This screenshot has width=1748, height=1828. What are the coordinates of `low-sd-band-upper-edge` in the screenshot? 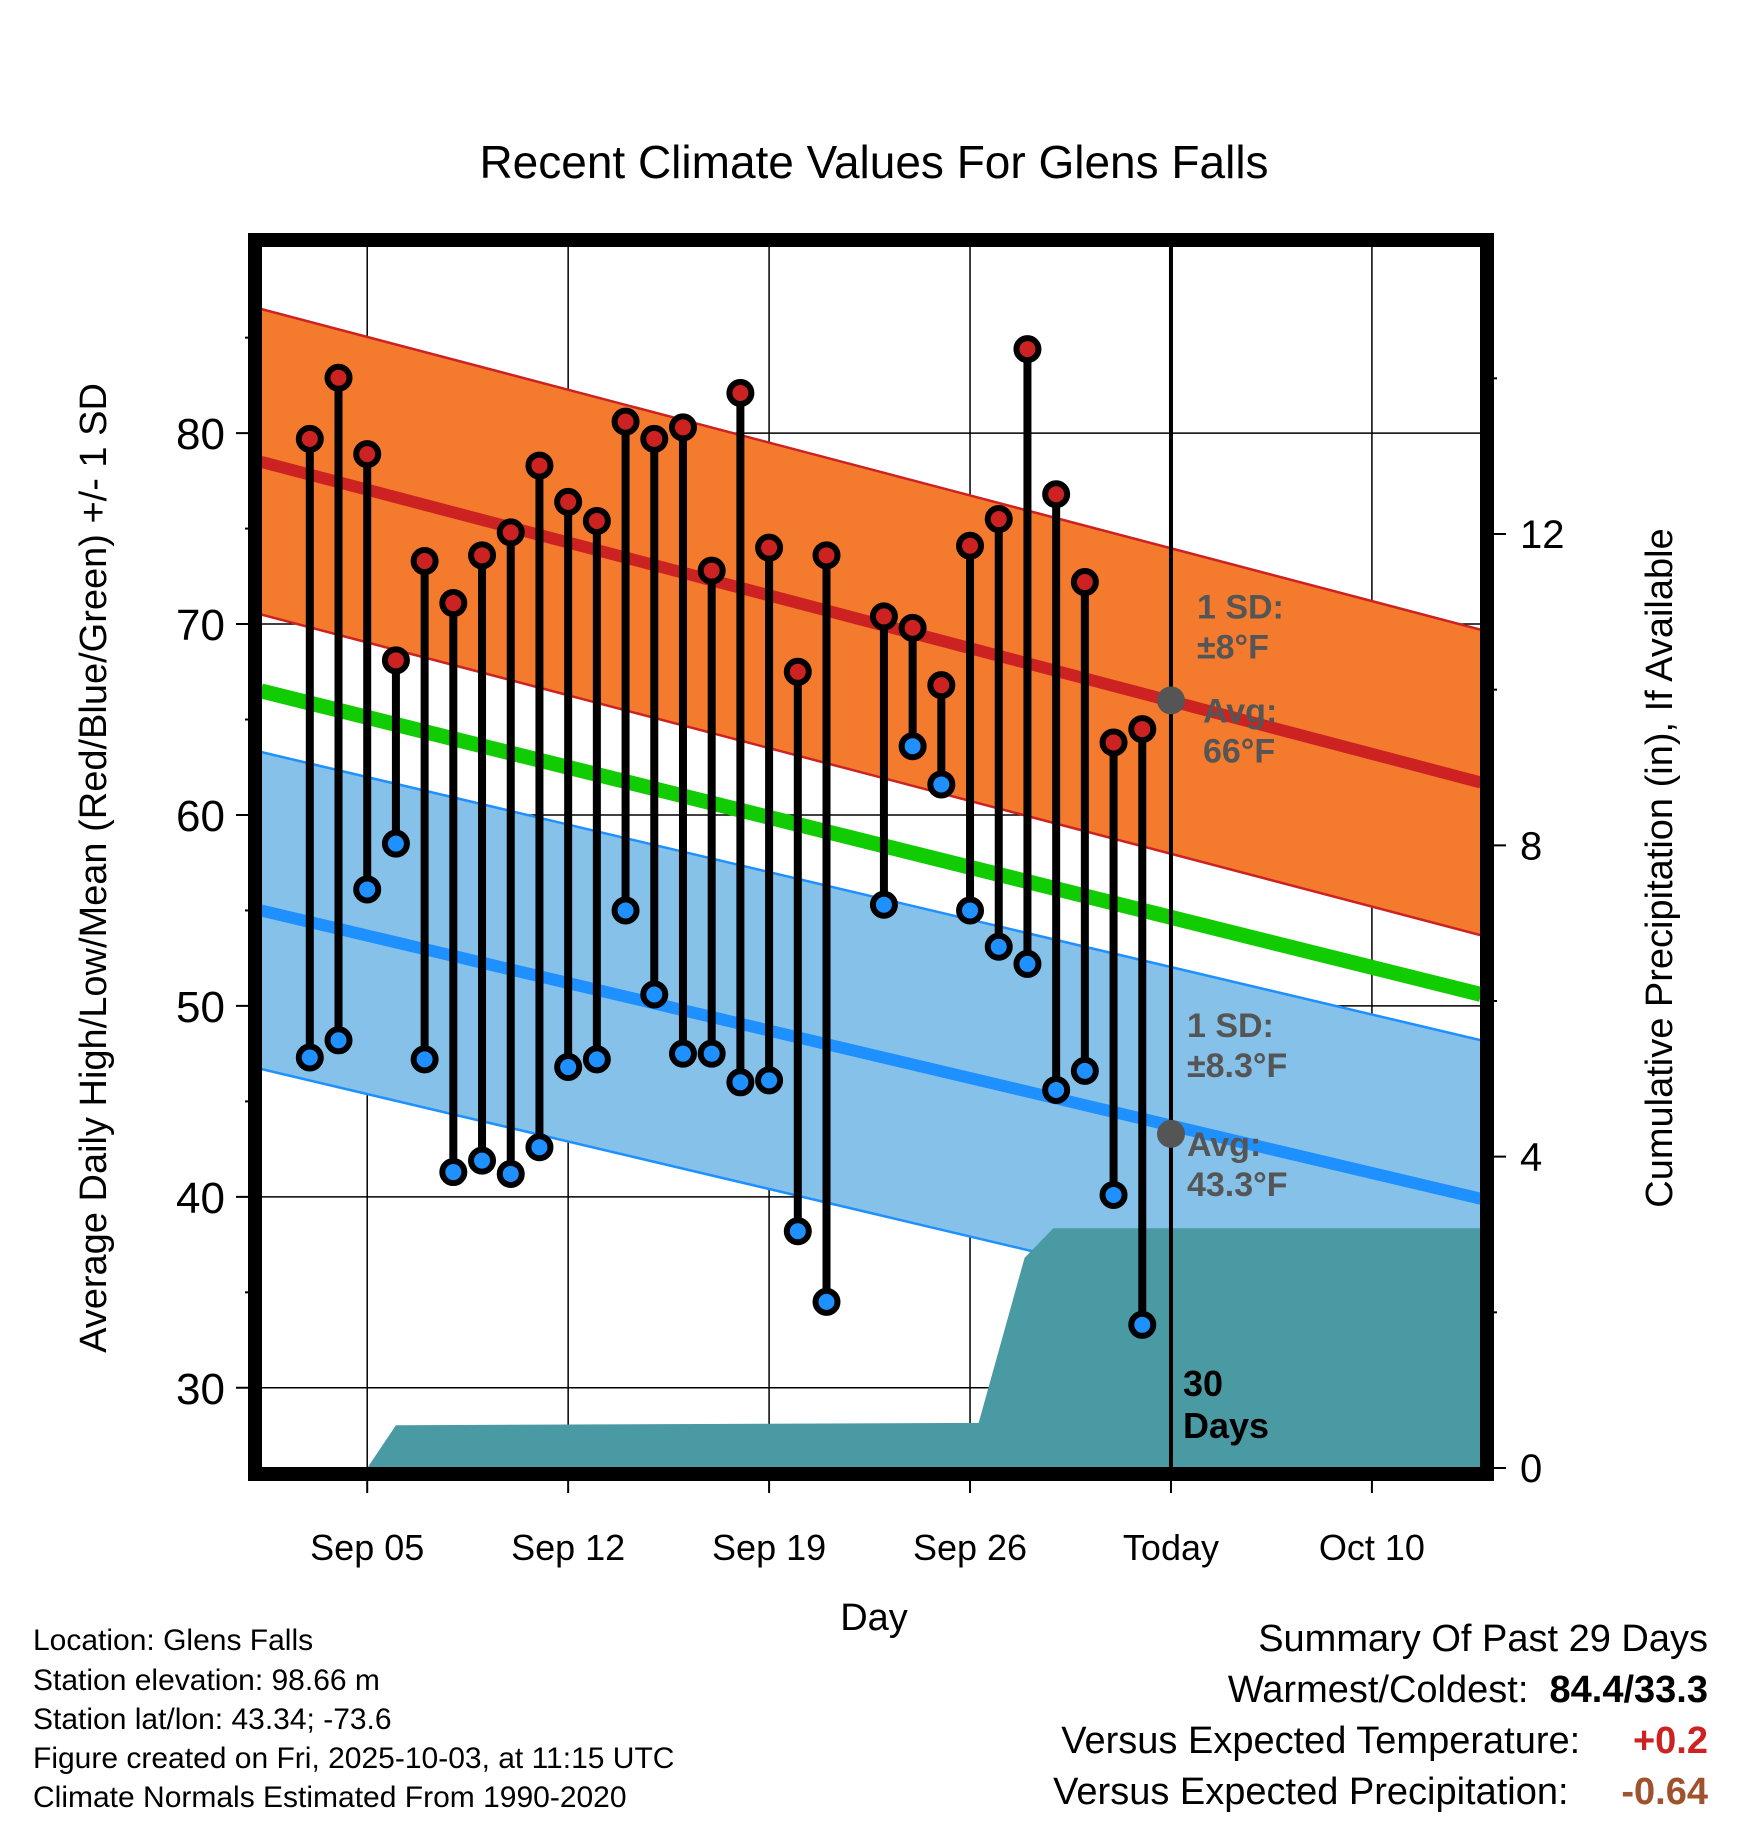 It's located at (871, 896).